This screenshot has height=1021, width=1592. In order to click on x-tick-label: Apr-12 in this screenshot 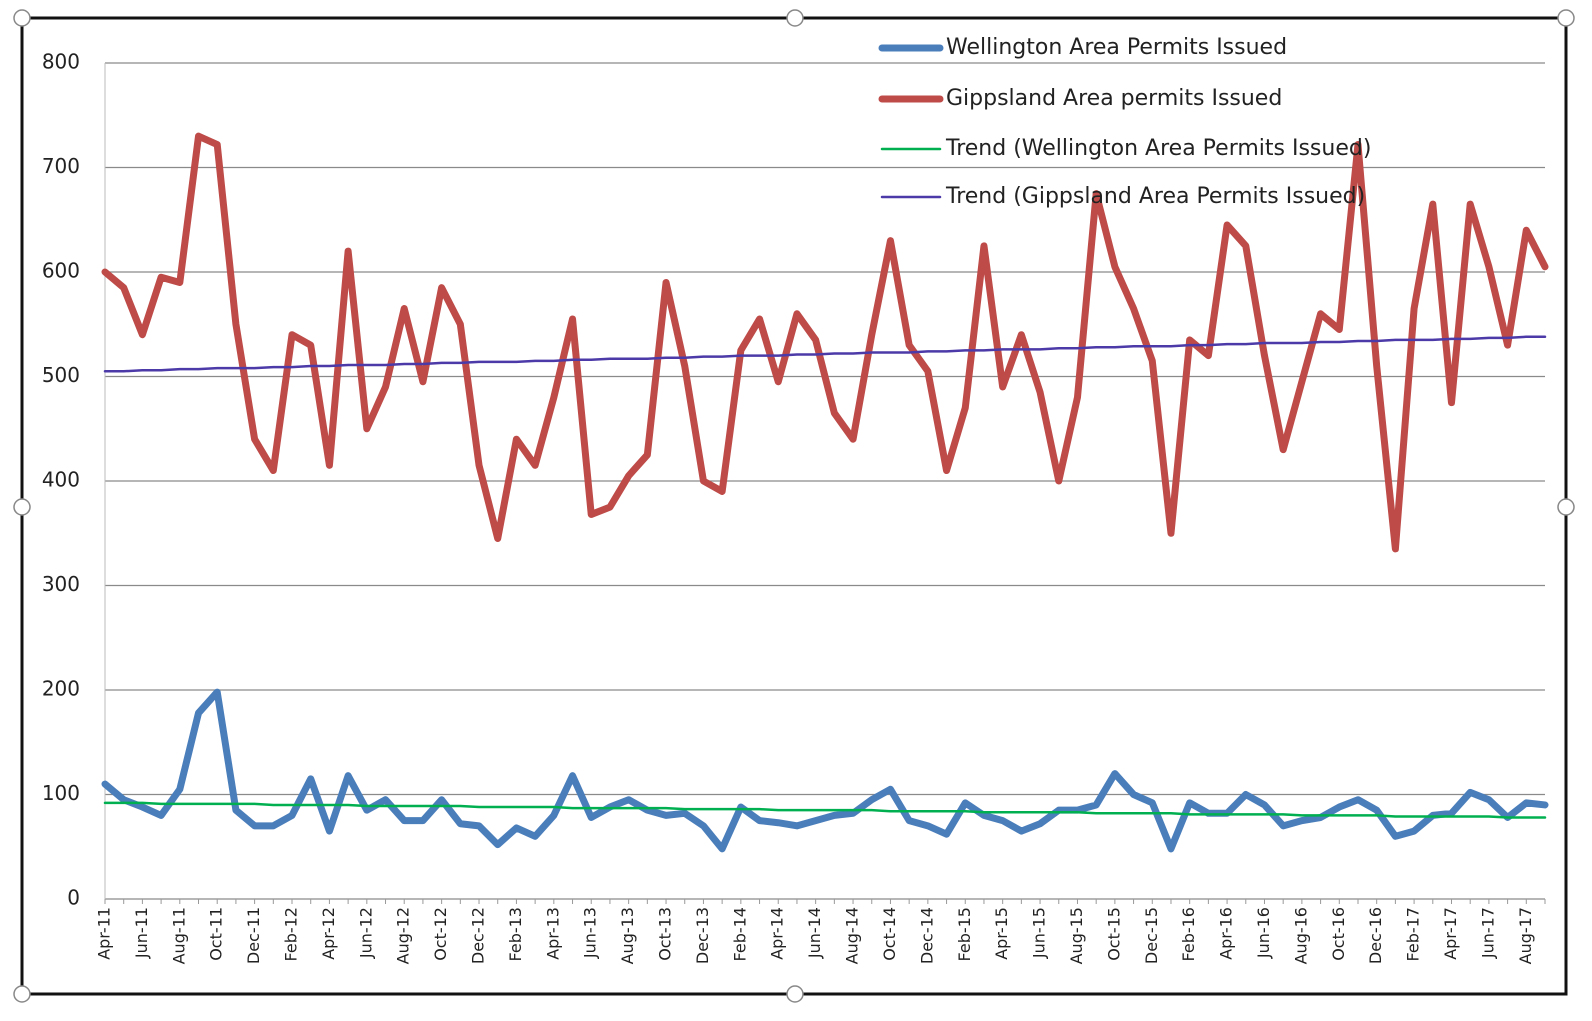, I will do `click(328, 933)`.